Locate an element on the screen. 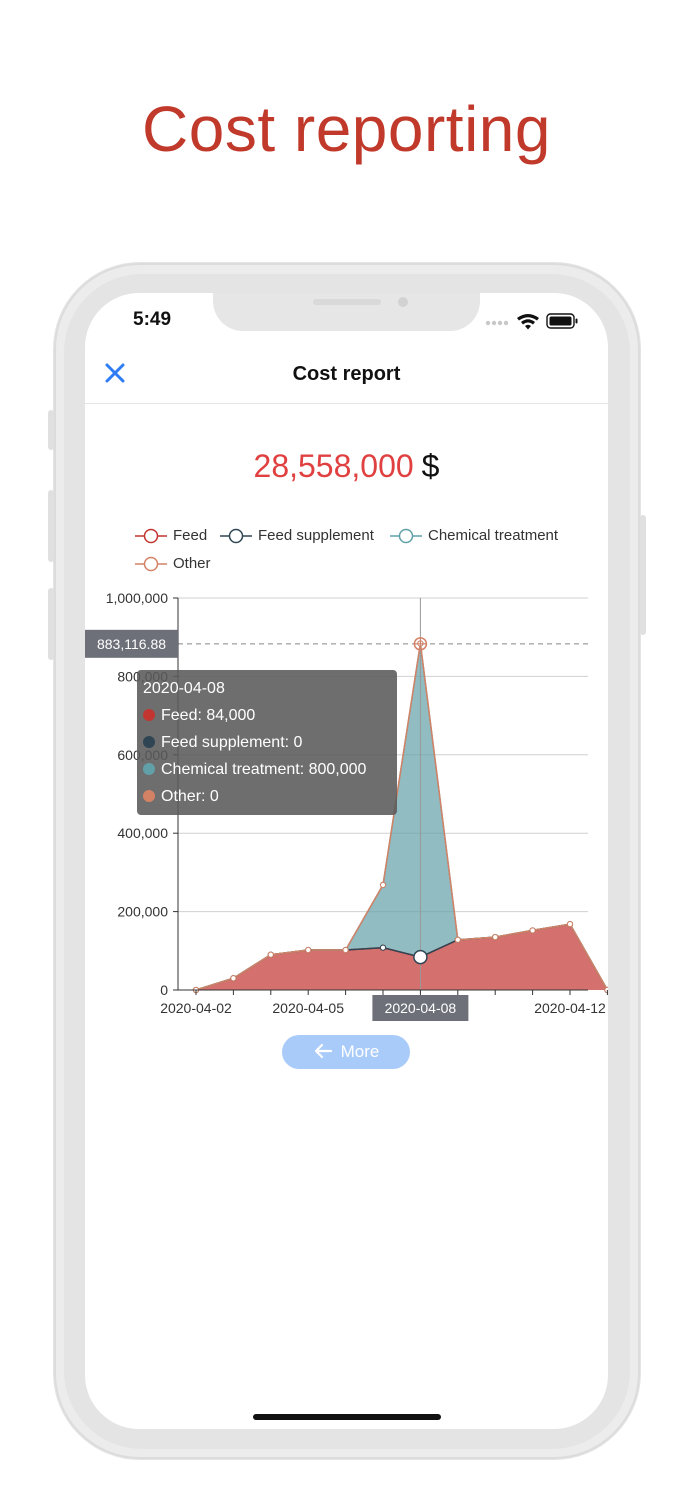 Image resolution: width=693 pixels, height=1500 pixels. tooltip-dot-feed is located at coordinates (149, 715).